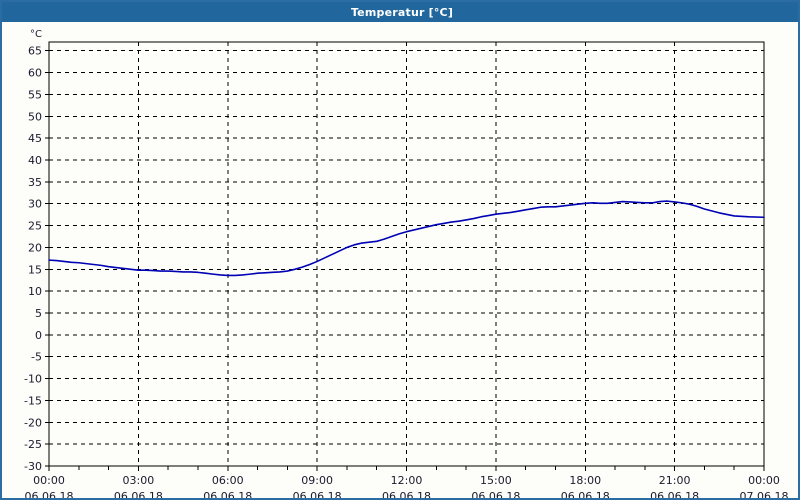 Image resolution: width=800 pixels, height=500 pixels. I want to click on temperature-series-line, so click(406, 238).